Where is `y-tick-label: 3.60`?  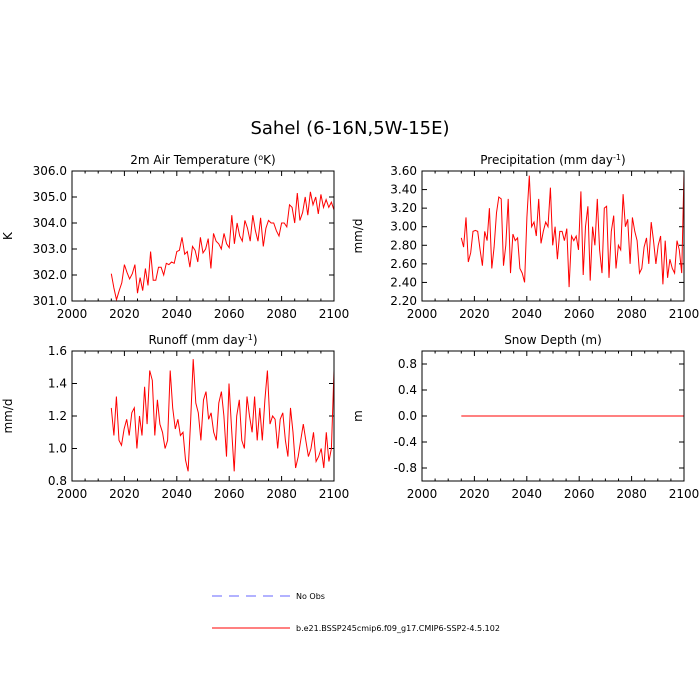 y-tick-label: 3.60 is located at coordinates (403, 171).